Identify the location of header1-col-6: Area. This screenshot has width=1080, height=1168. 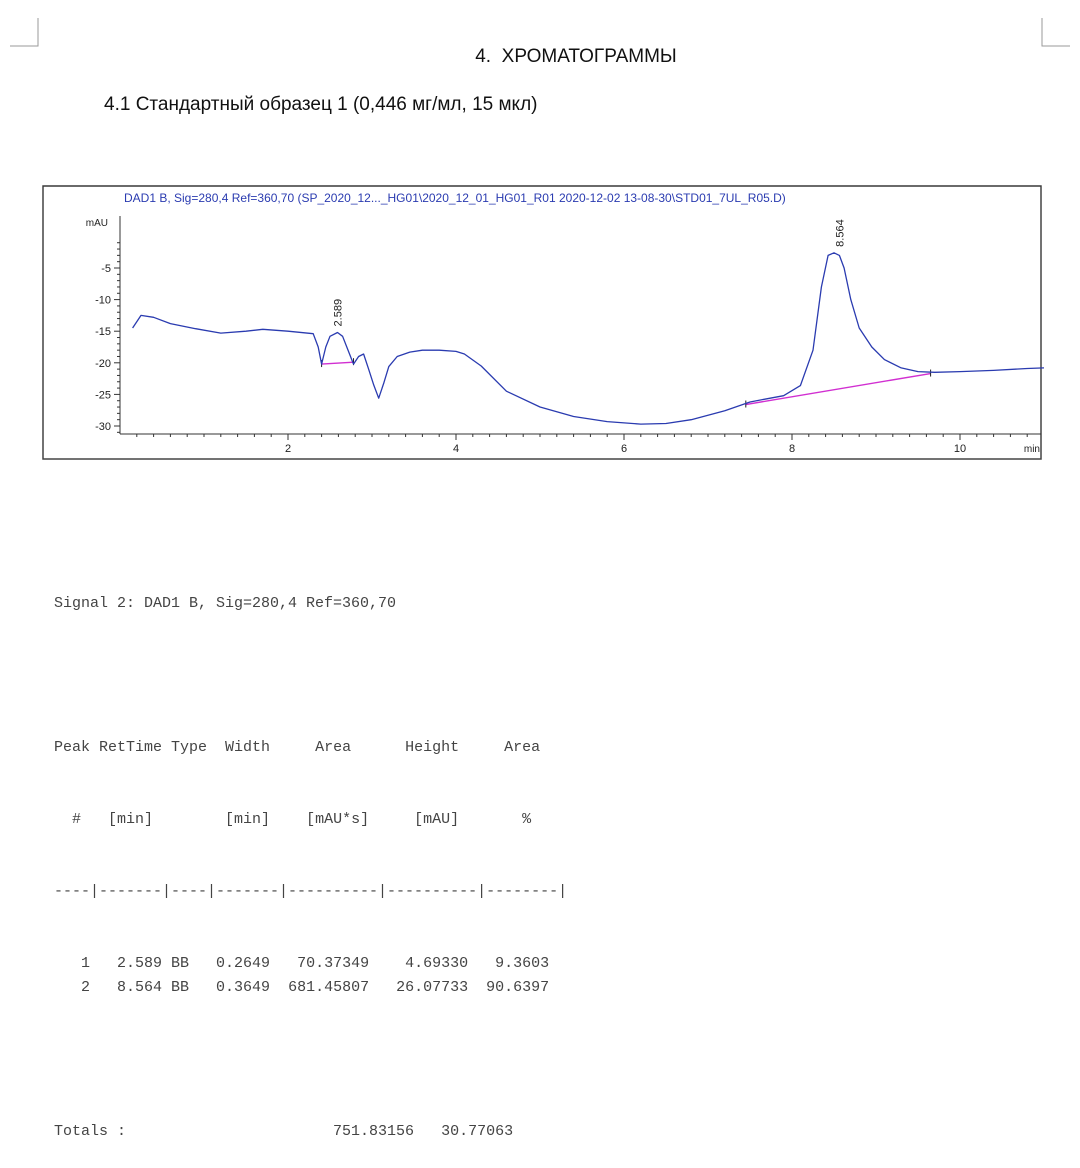
(527, 747).